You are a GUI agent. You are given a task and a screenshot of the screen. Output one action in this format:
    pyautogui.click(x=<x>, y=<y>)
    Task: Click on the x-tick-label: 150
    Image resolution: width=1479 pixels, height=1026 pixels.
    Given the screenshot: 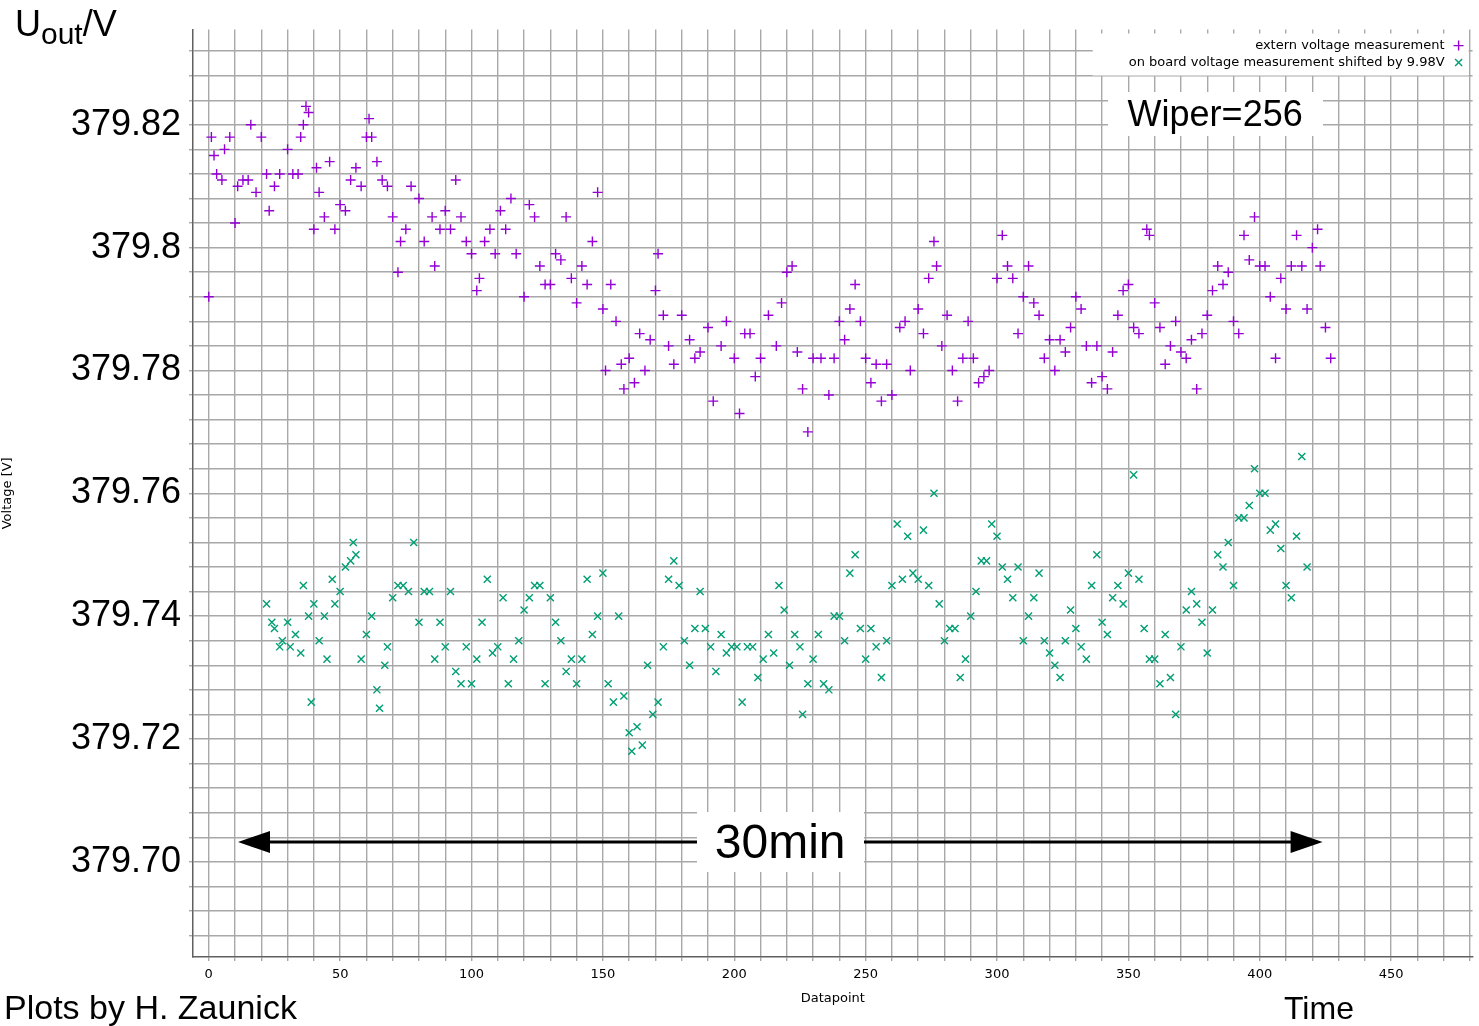 What is the action you would take?
    pyautogui.click(x=603, y=974)
    